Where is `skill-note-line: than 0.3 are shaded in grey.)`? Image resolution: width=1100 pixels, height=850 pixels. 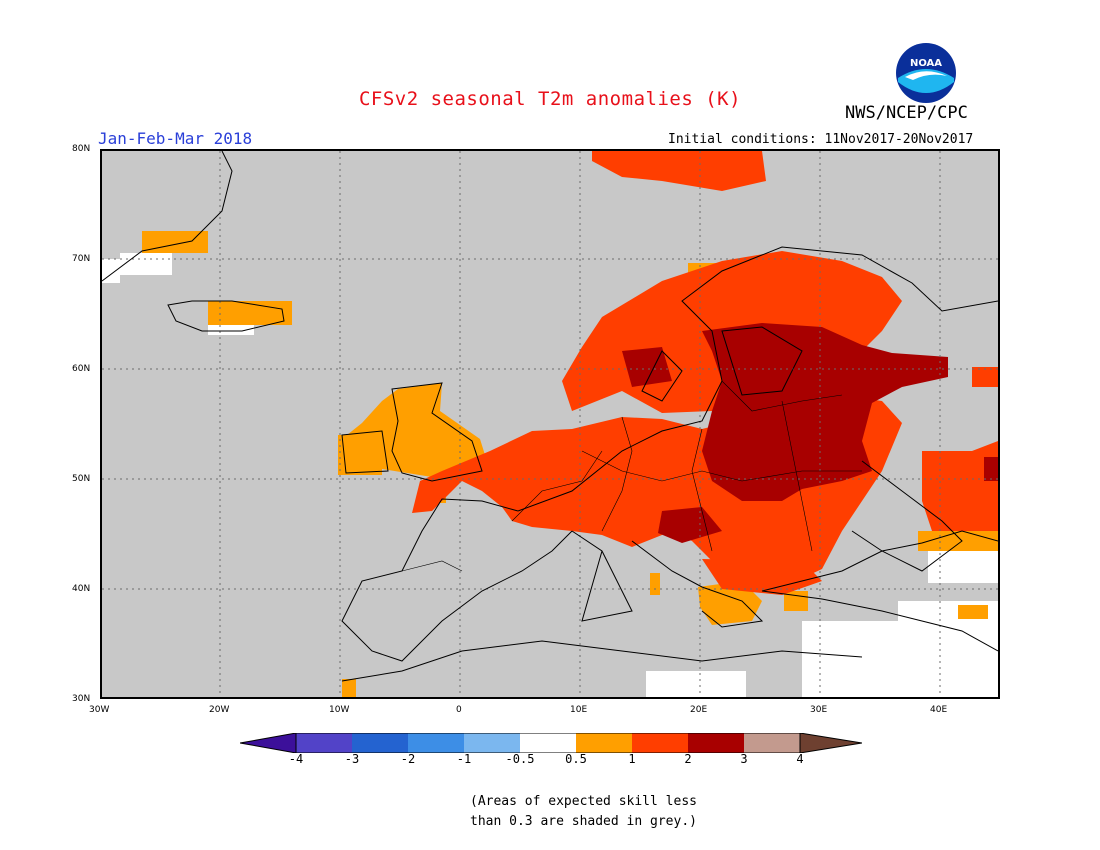
skill-note-line: than 0.3 are shaded in grey.) is located at coordinates (583, 821).